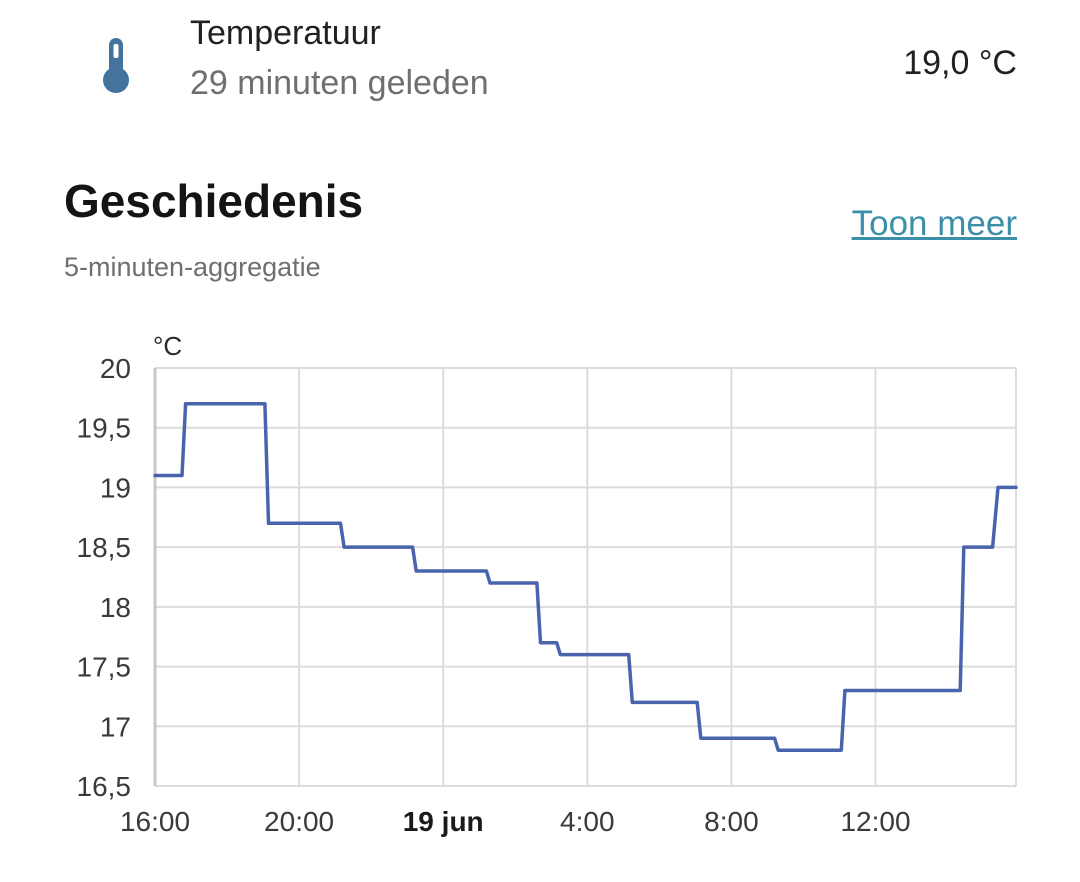  I want to click on x-tick-label: 4:00, so click(587, 821).